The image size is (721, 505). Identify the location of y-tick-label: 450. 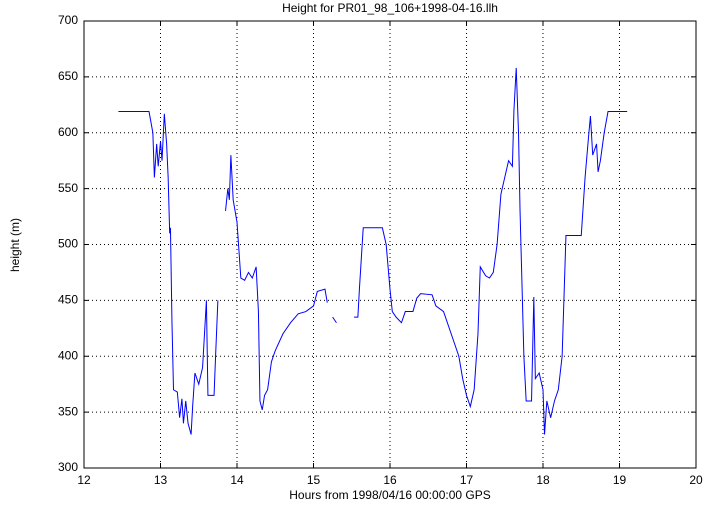
(68, 300).